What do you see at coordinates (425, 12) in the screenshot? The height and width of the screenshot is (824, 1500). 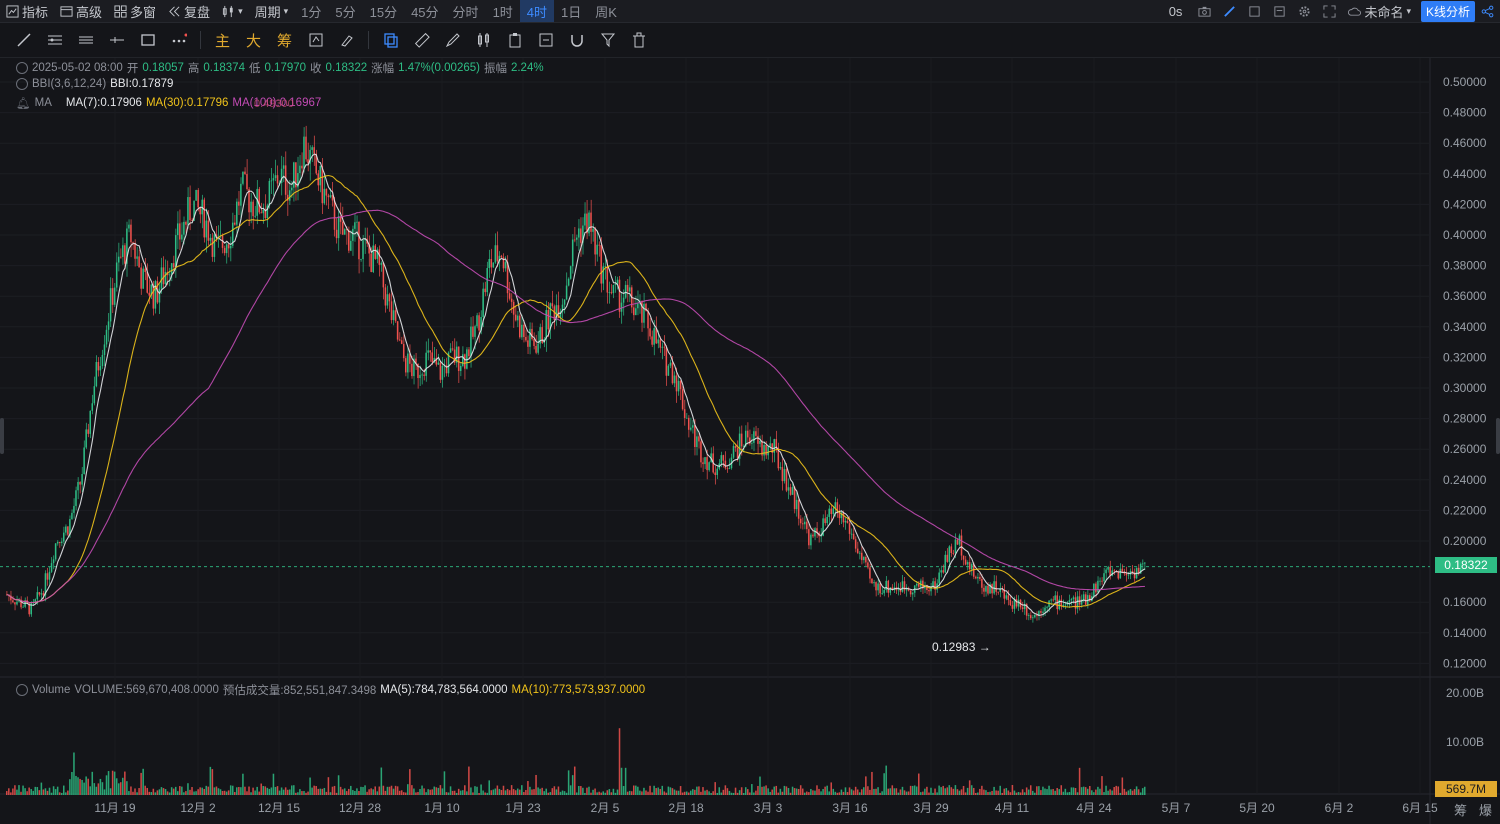 I see `period-tab: 45分` at bounding box center [425, 12].